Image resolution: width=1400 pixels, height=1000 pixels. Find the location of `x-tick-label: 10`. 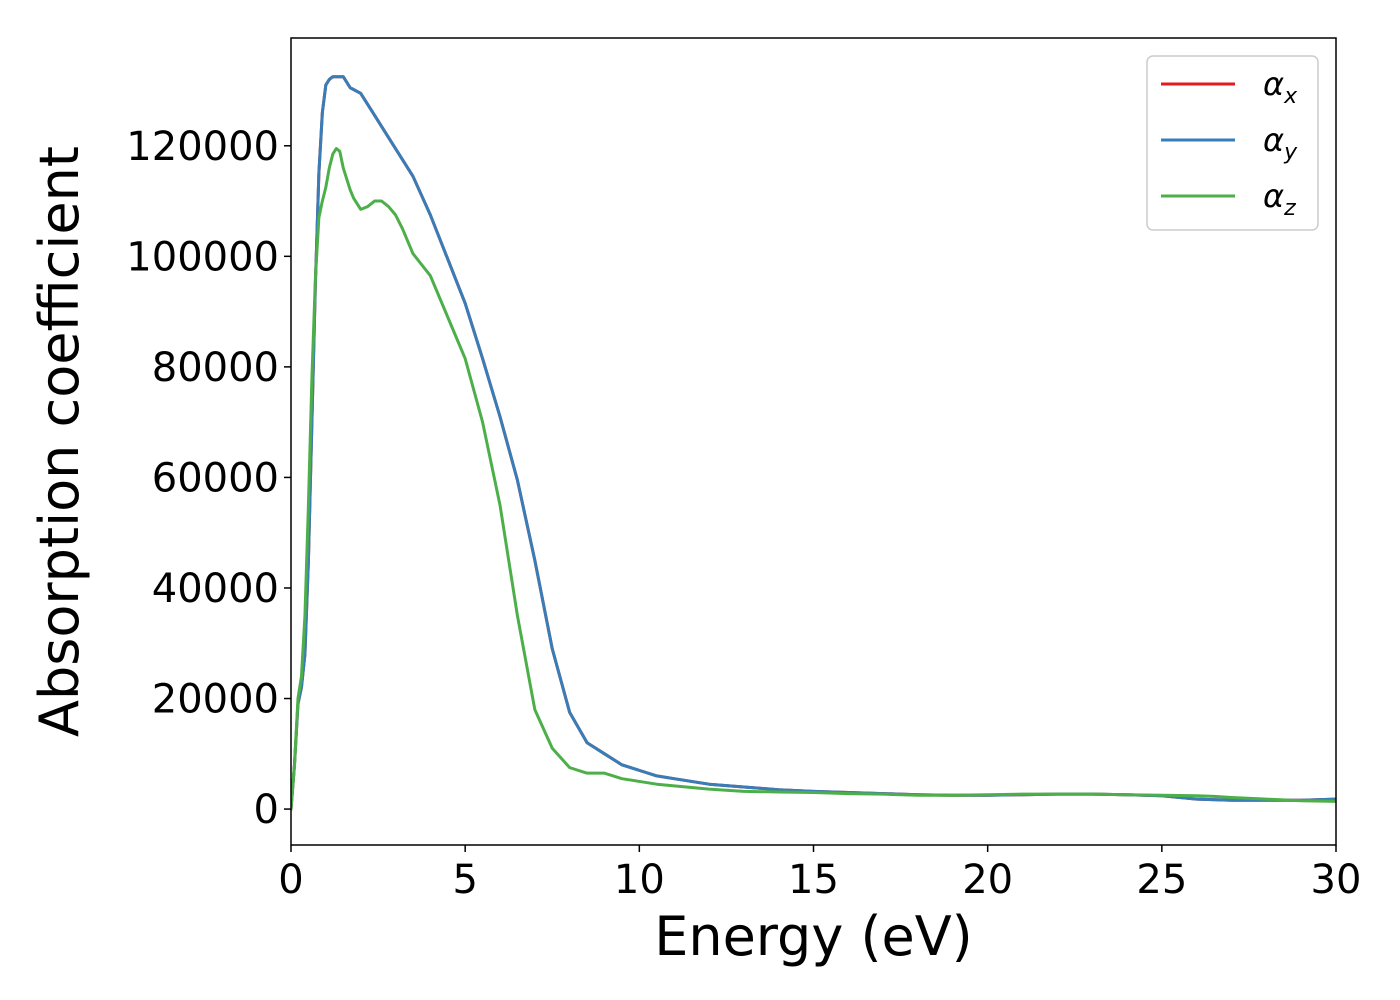

x-tick-label: 10 is located at coordinates (639, 880).